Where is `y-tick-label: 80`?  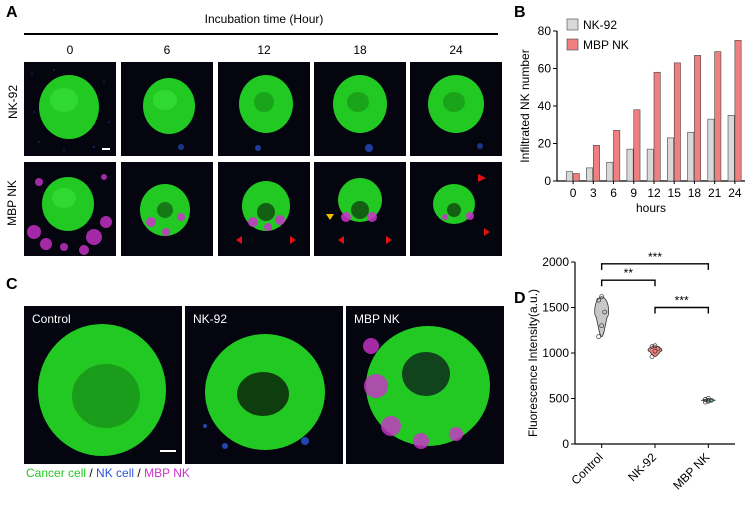
y-tick-label: 80 is located at coordinates (545, 31).